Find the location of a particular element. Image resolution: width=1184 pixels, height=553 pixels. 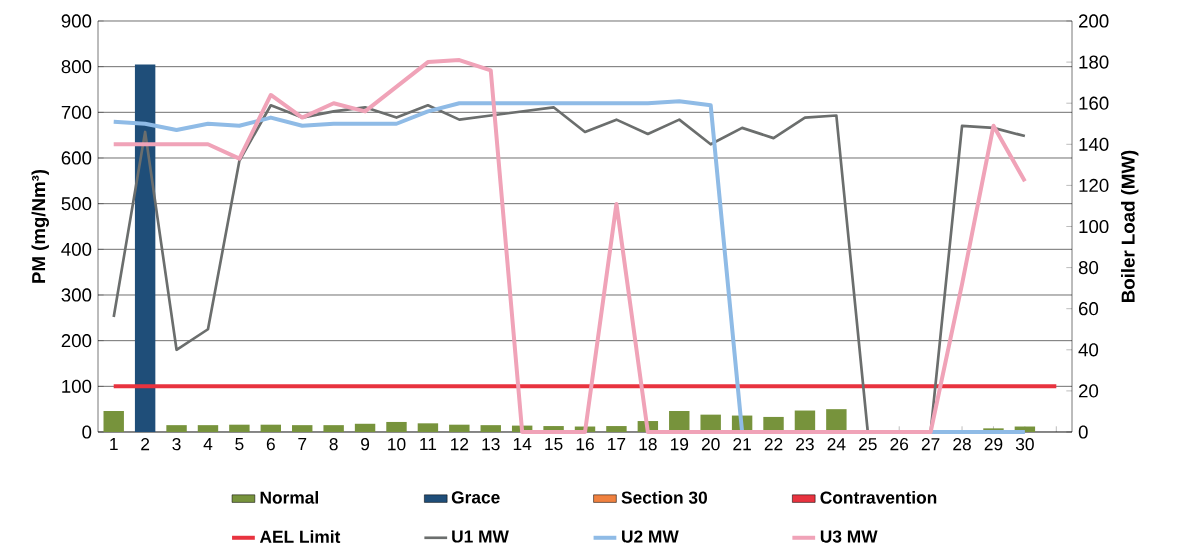

y-tick-label: 200 is located at coordinates (76, 341).